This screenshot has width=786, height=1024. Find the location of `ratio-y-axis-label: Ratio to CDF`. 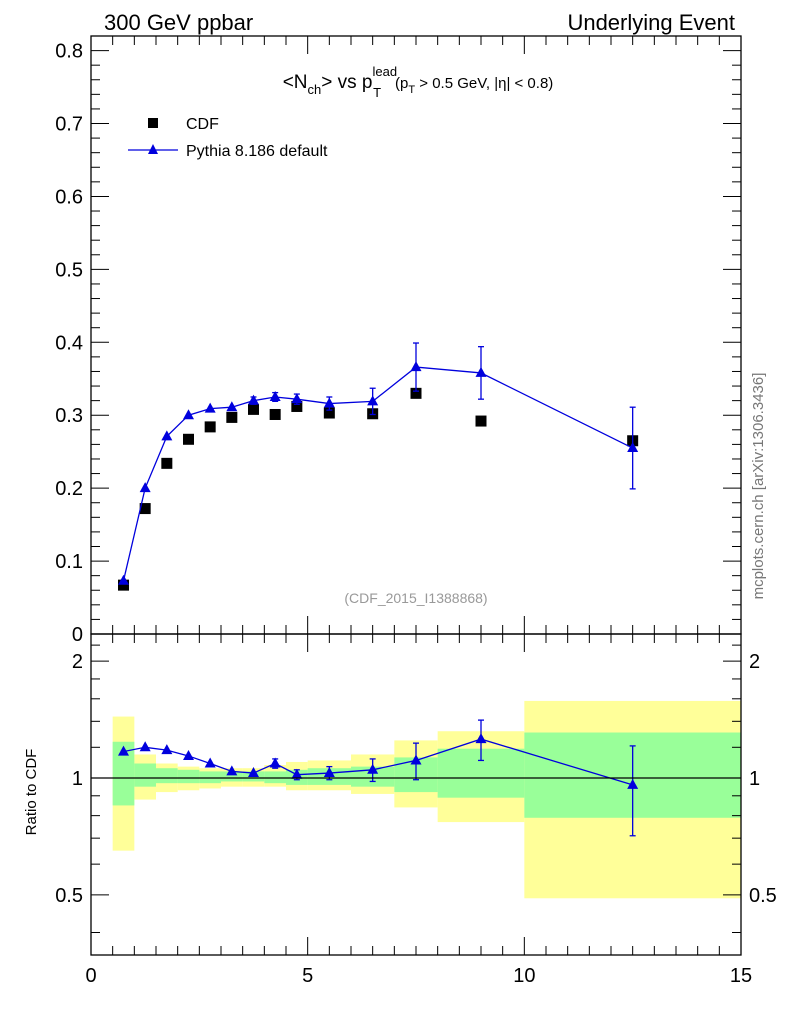

ratio-y-axis-label: Ratio to CDF is located at coordinates (31, 792).